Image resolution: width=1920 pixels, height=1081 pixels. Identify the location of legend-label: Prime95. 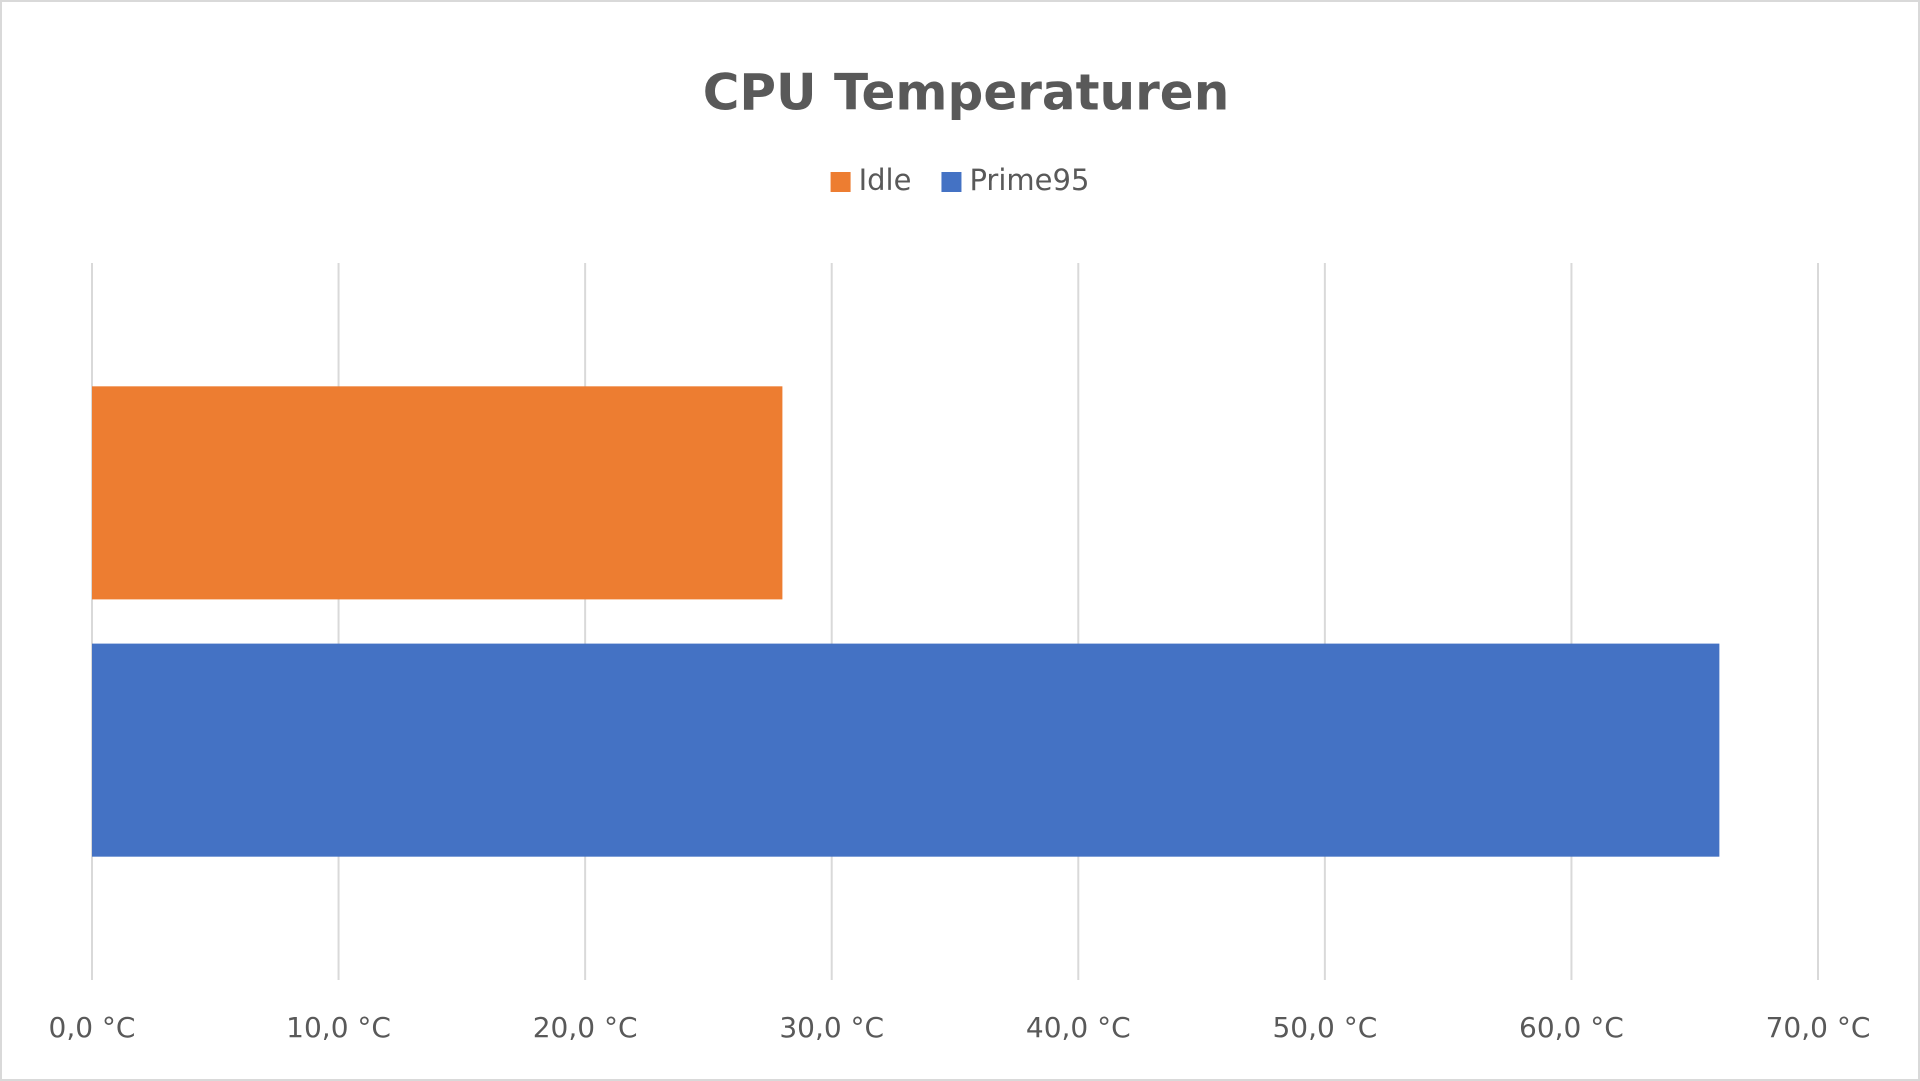
(1029, 180).